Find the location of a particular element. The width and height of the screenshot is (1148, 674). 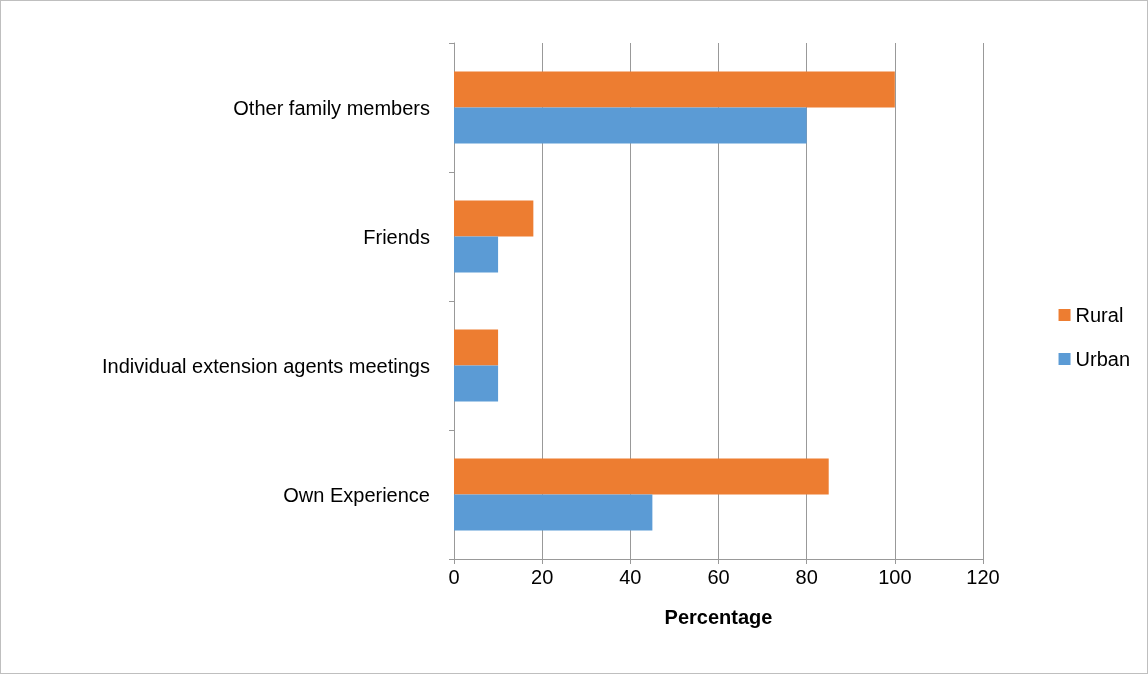

y-tick-label: Other family members is located at coordinates (331, 107).